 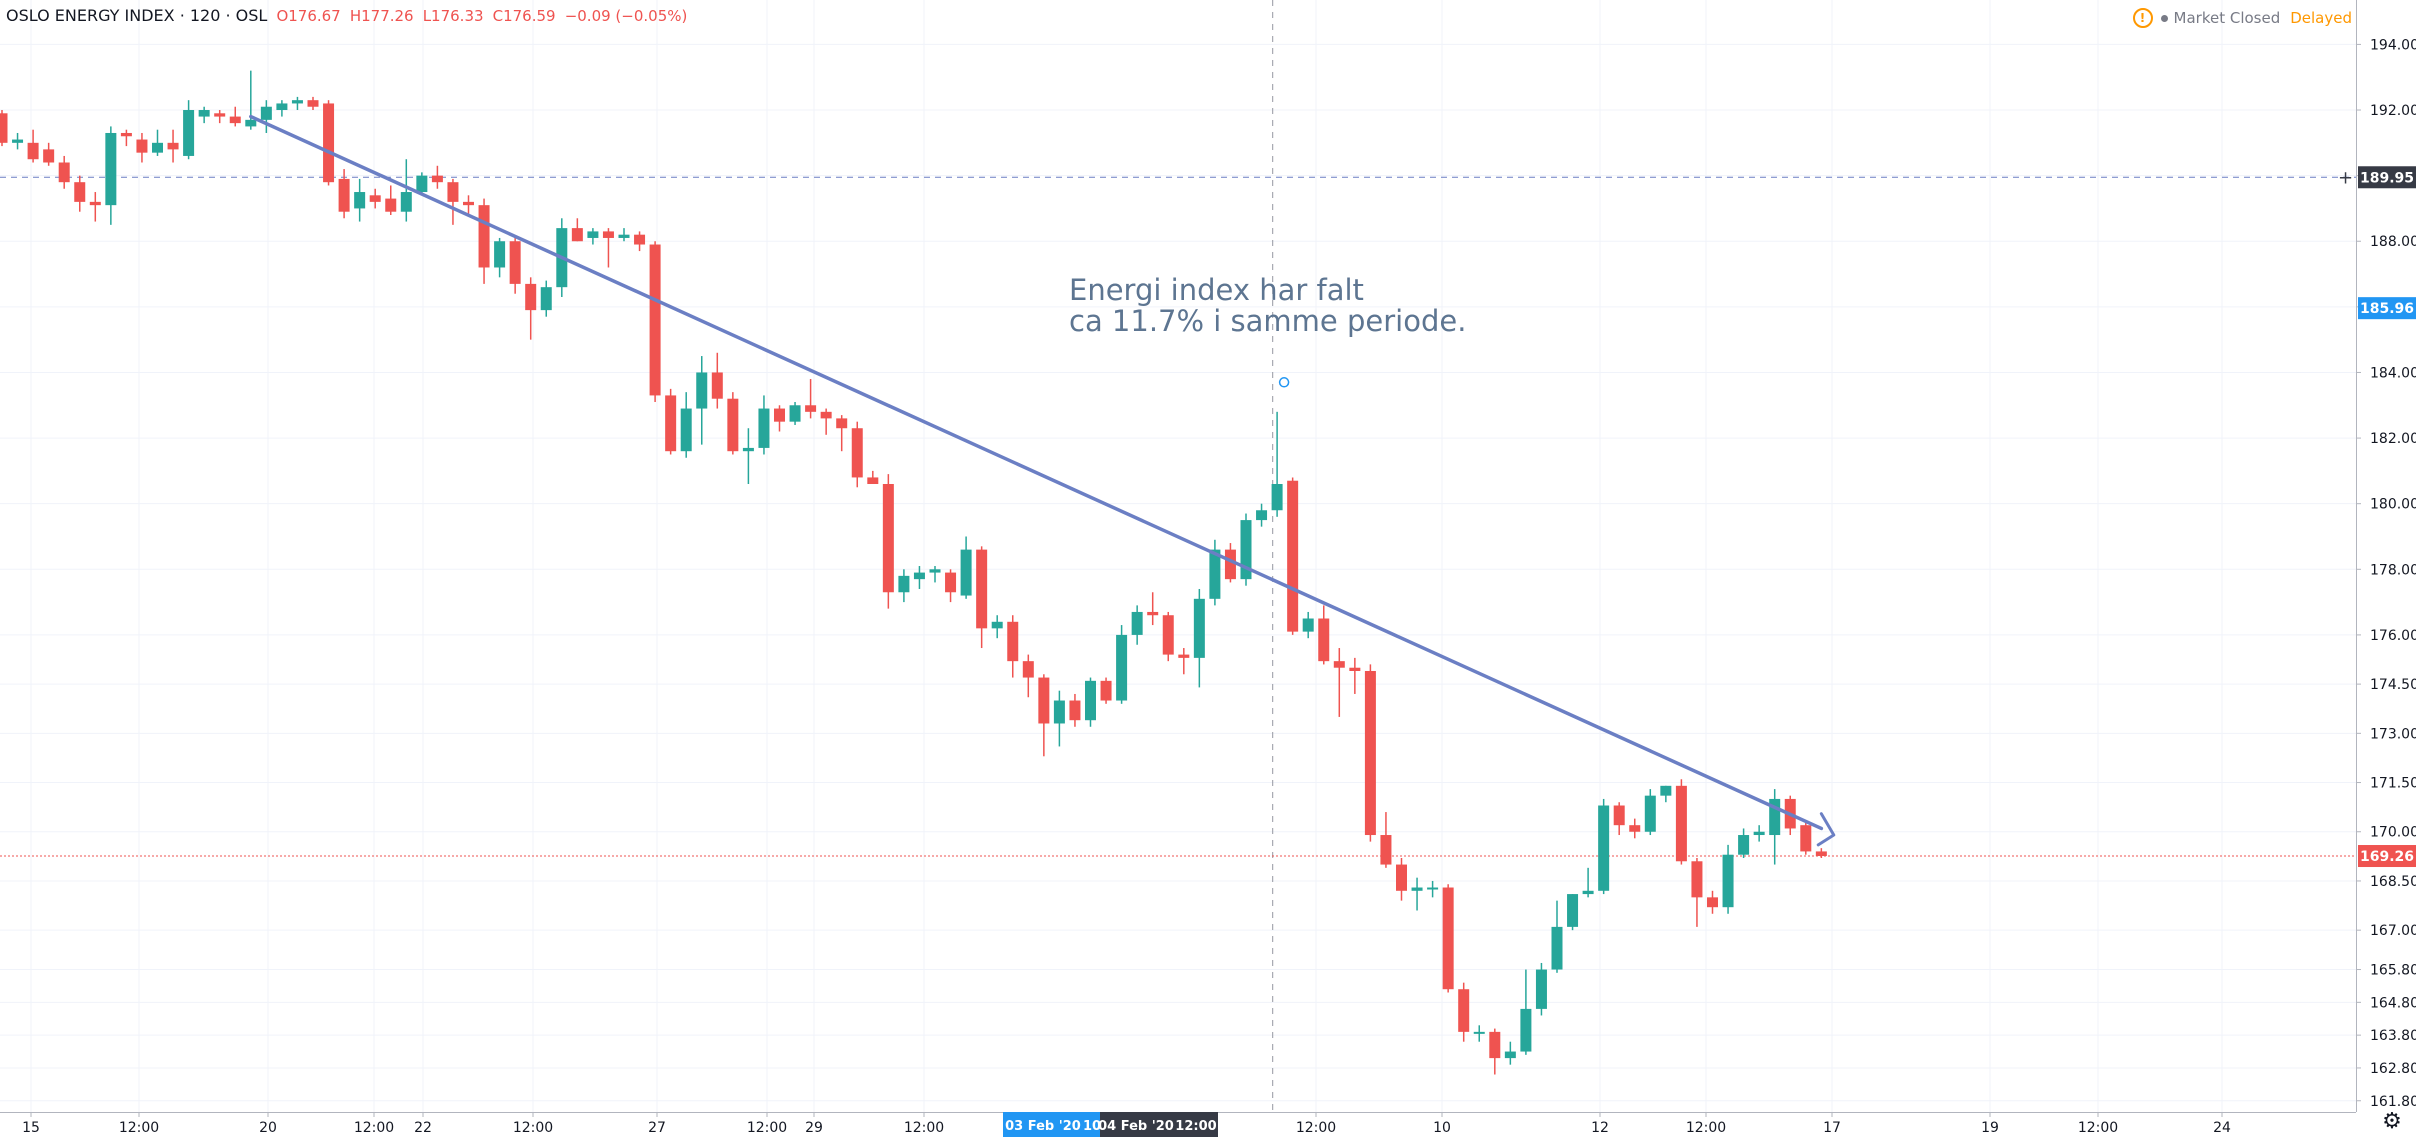 I want to click on price-tick-label: 176.00, so click(x=2393, y=636).